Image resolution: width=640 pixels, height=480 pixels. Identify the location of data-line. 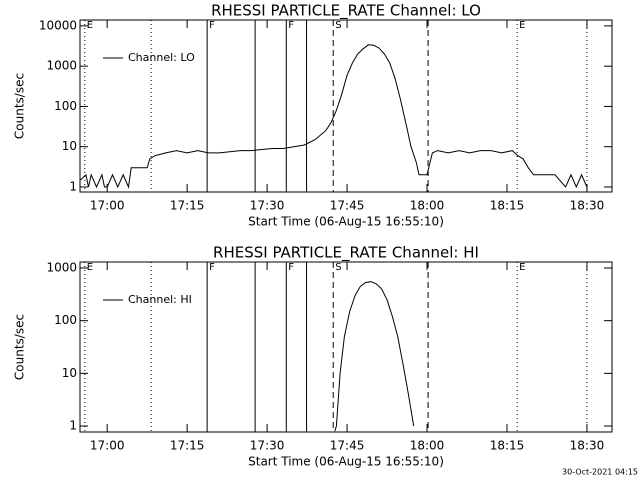
(374, 356).